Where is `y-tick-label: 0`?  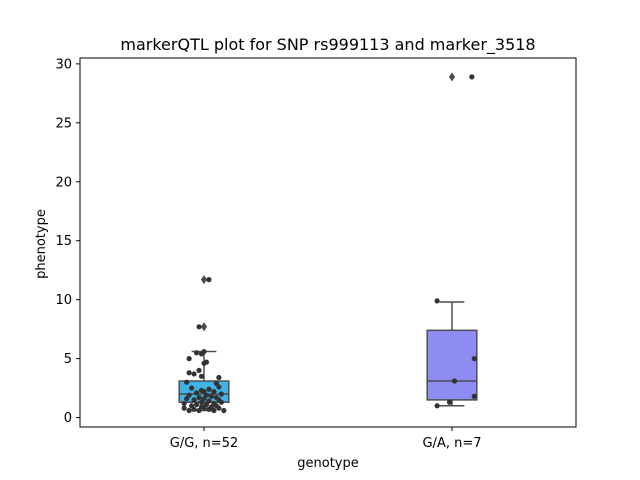 y-tick-label: 0 is located at coordinates (68, 418).